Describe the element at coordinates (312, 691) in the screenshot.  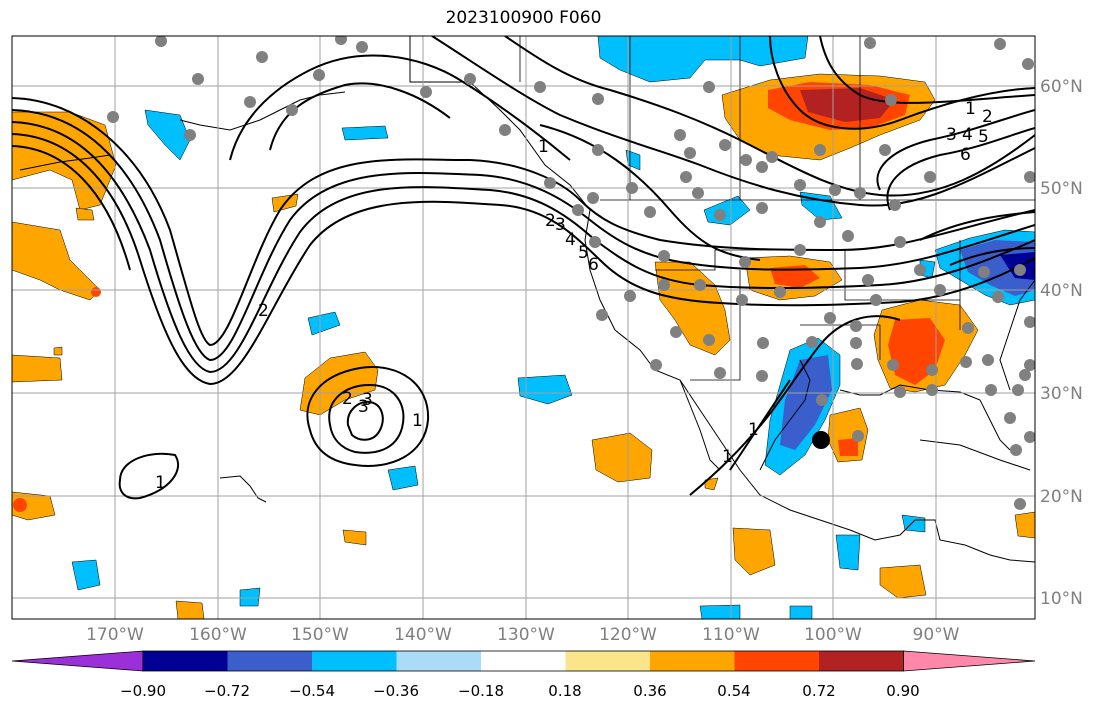
I see `colorbar-tick-label: −0.54` at that location.